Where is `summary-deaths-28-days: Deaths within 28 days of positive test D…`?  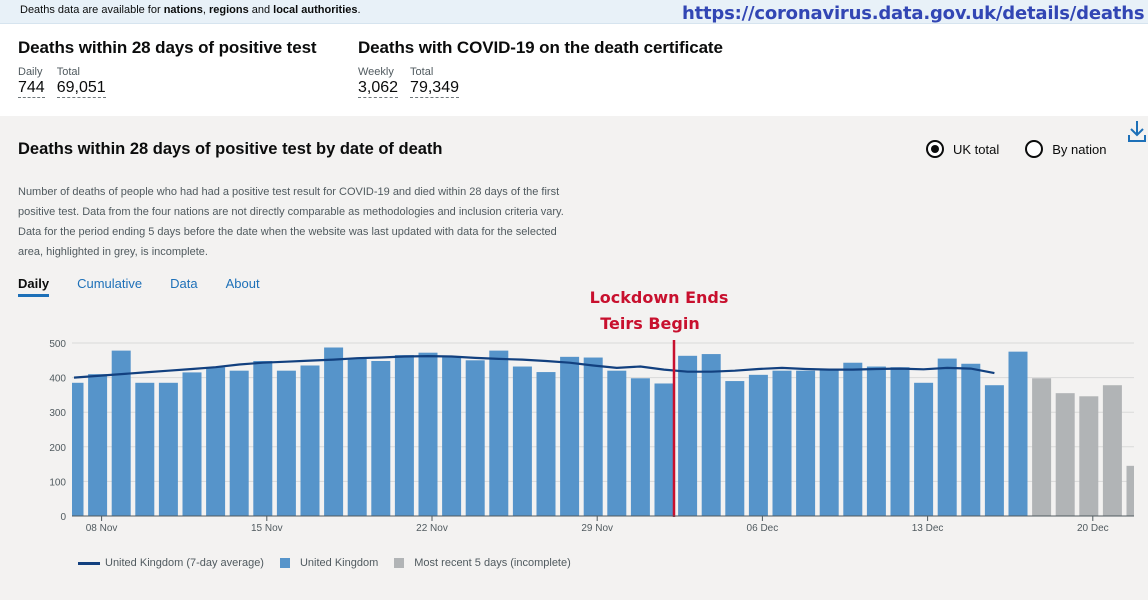 summary-deaths-28-days: Deaths within 28 days of positive test D… is located at coordinates (167, 68).